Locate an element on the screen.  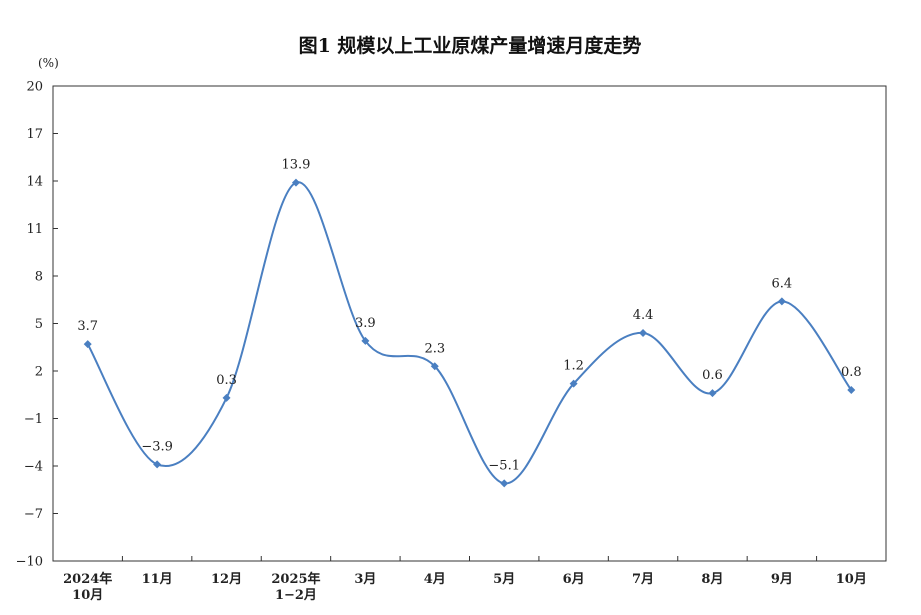
data-value-label: 13.9 is located at coordinates (295, 165).